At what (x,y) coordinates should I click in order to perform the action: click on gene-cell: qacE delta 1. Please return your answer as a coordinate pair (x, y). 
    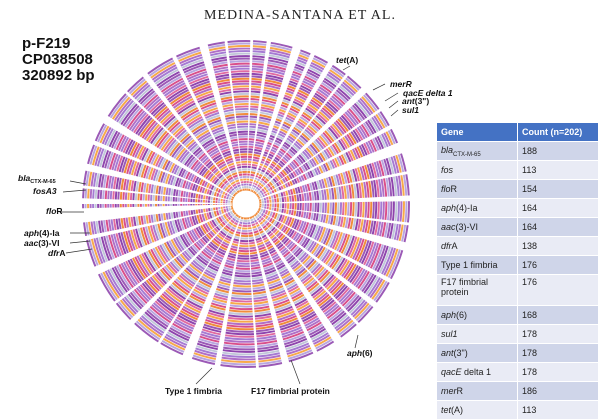
    Looking at the image, I should click on (477, 372).